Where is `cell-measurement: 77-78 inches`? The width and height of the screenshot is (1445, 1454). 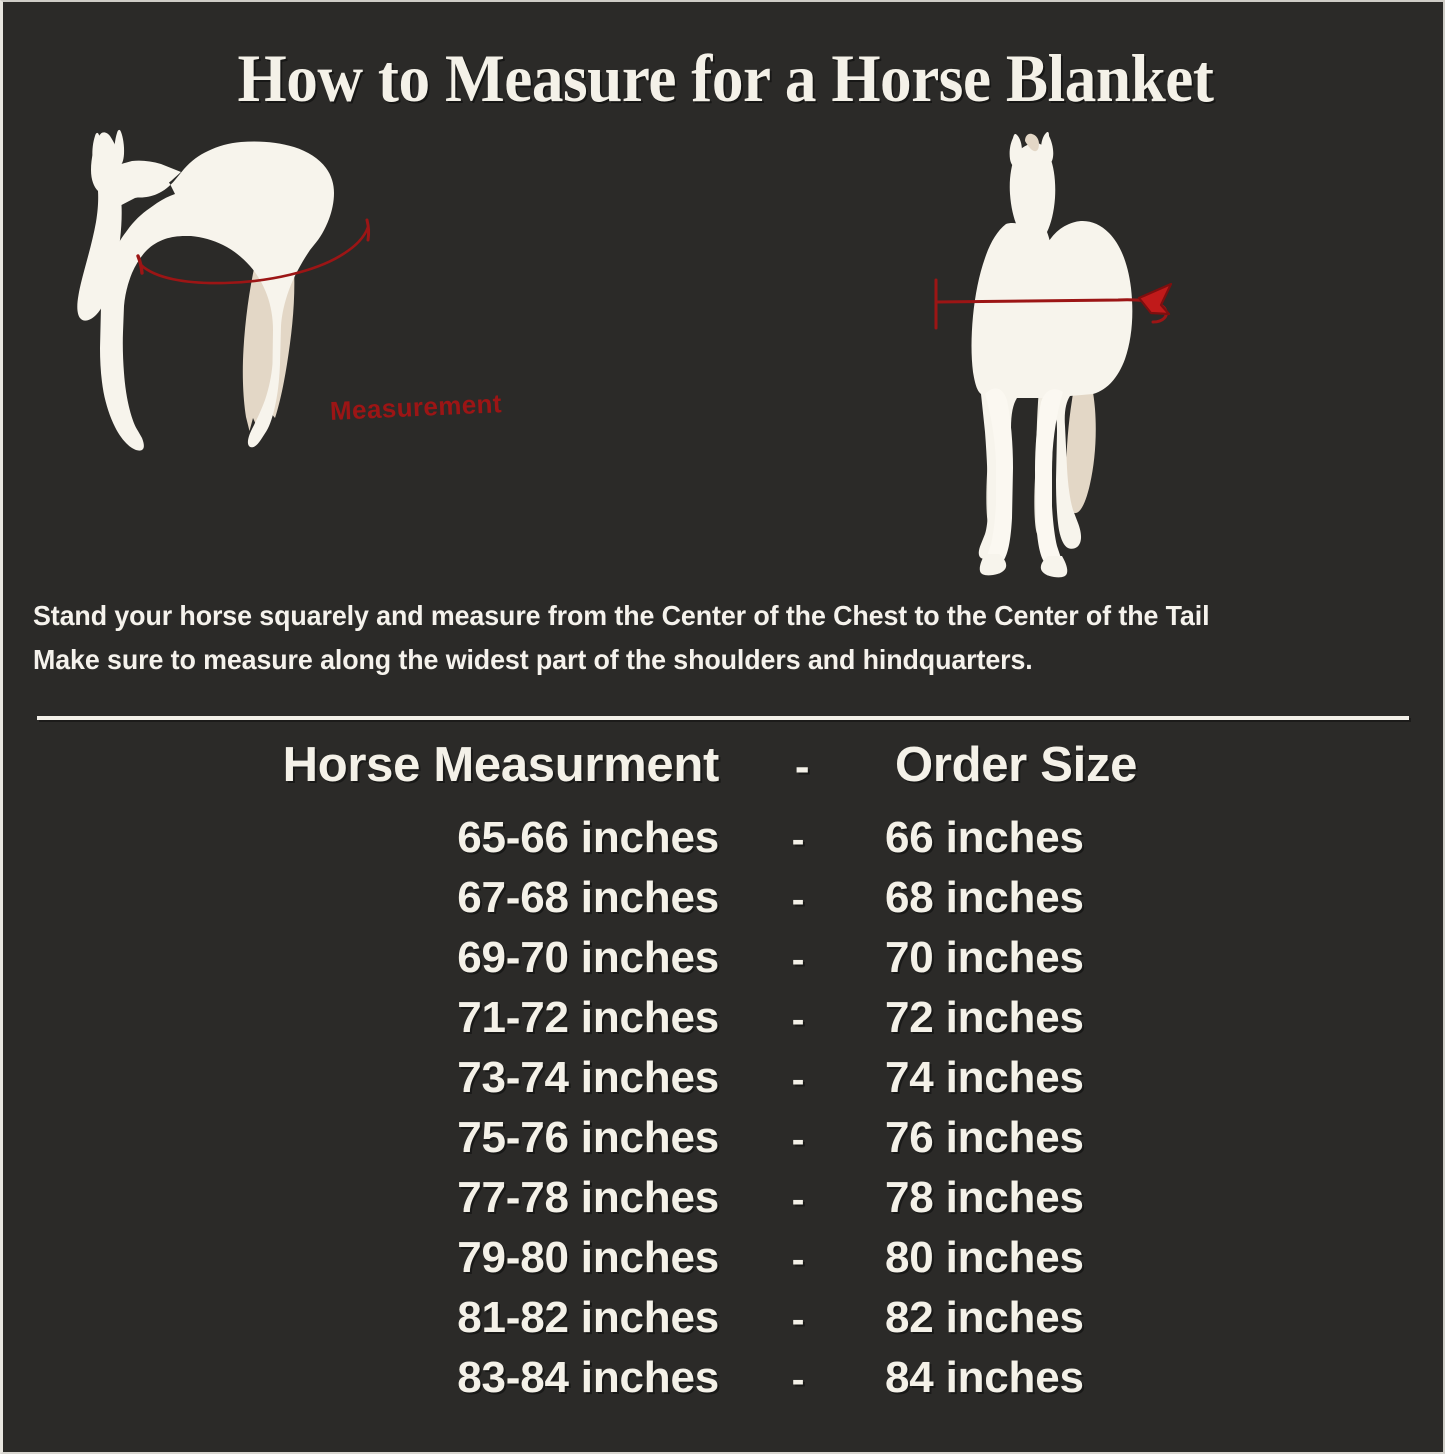
cell-measurement: 77-78 inches is located at coordinates (588, 1197).